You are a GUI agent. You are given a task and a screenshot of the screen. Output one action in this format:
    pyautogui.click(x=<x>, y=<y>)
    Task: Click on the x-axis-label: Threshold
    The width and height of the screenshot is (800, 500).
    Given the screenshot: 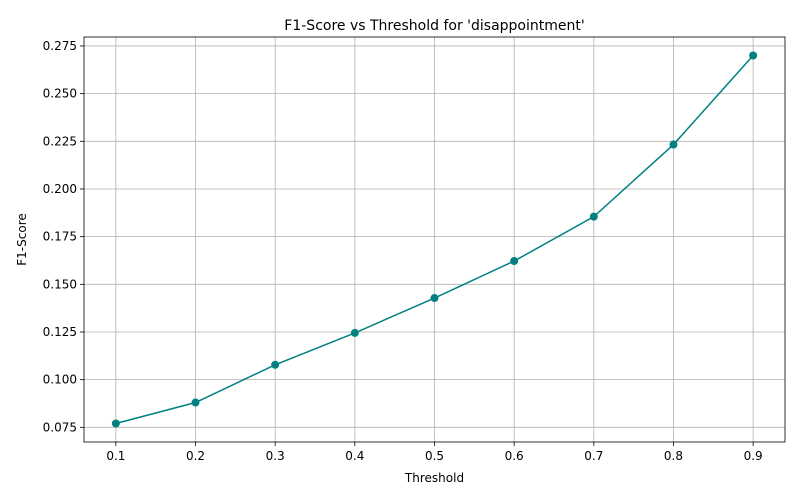 What is the action you would take?
    pyautogui.click(x=434, y=478)
    